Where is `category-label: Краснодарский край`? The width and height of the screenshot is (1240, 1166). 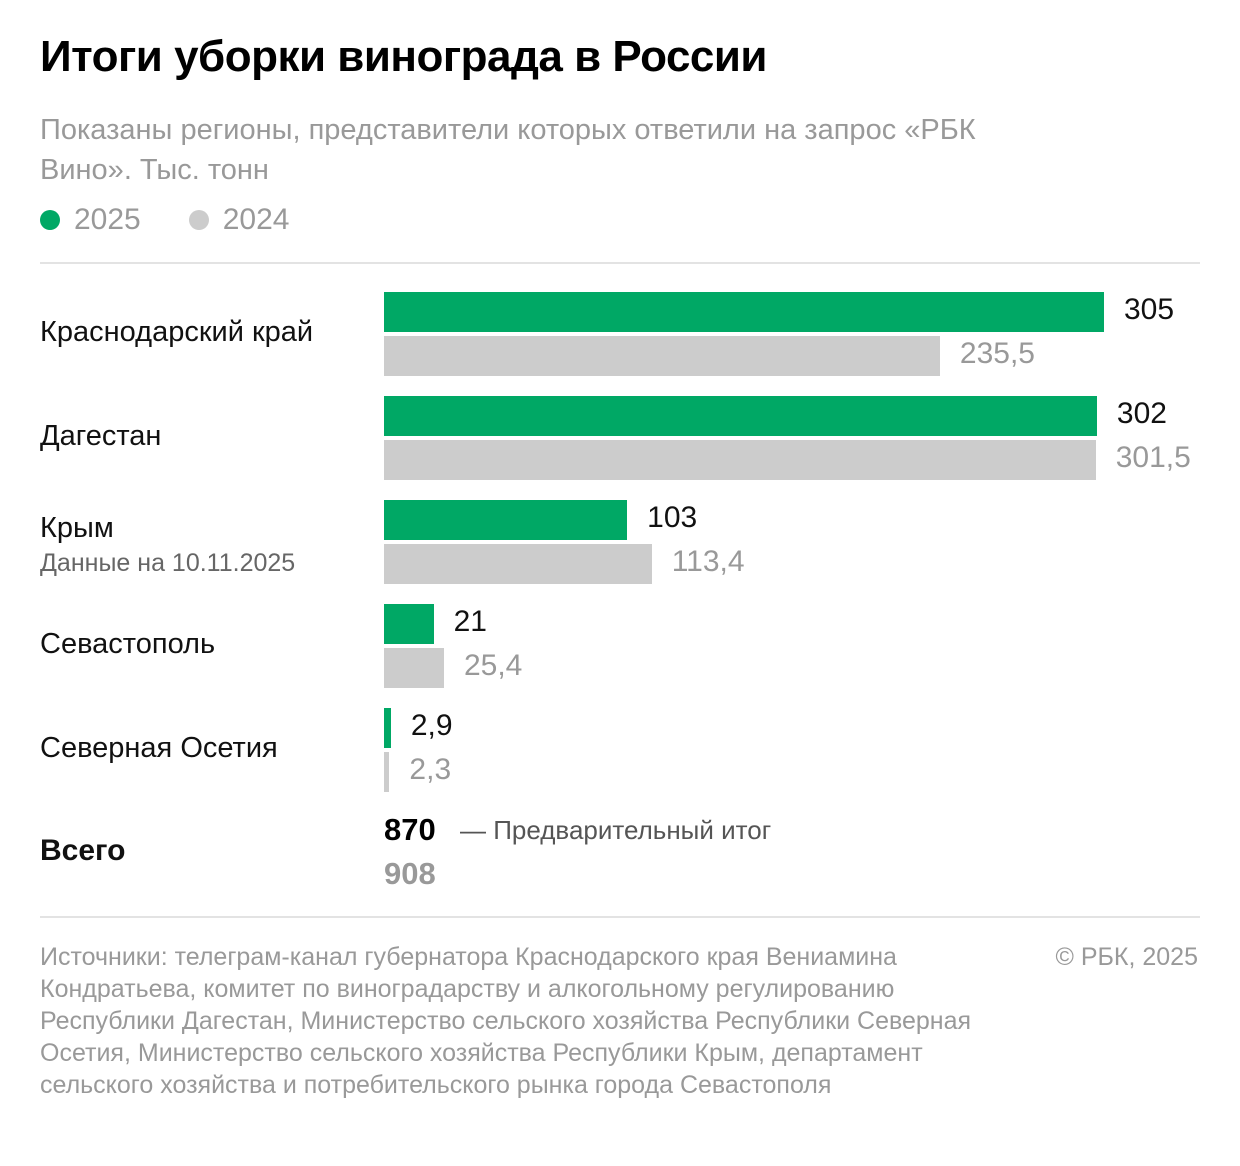 category-label: Краснодарский край is located at coordinates (176, 332).